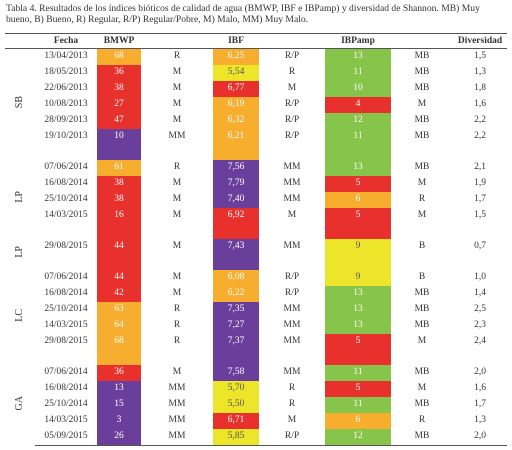  I want to click on bmwp-cell: 16, so click(119, 223).